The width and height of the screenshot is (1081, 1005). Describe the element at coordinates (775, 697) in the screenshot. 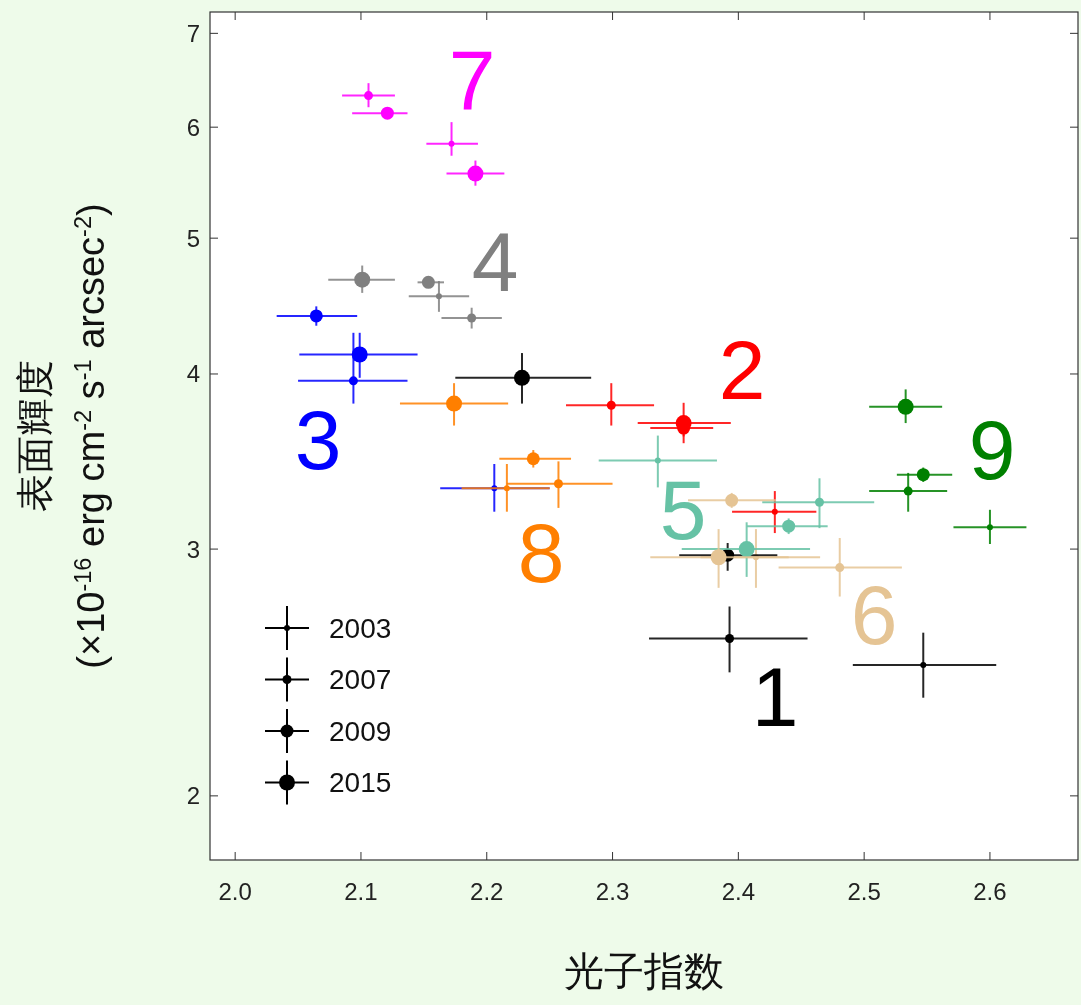

I see `annotation: 1` at that location.